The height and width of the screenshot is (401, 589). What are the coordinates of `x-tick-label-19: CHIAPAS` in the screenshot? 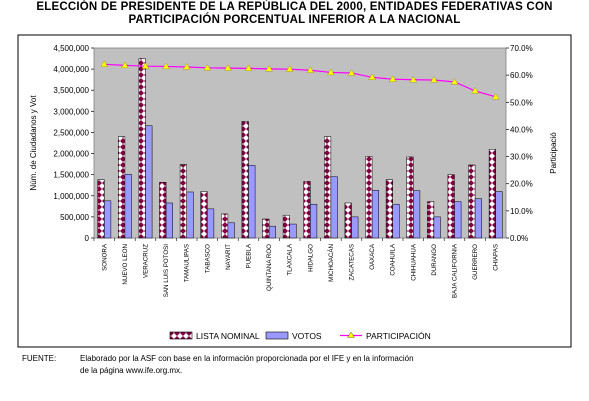 It's located at (496, 257).